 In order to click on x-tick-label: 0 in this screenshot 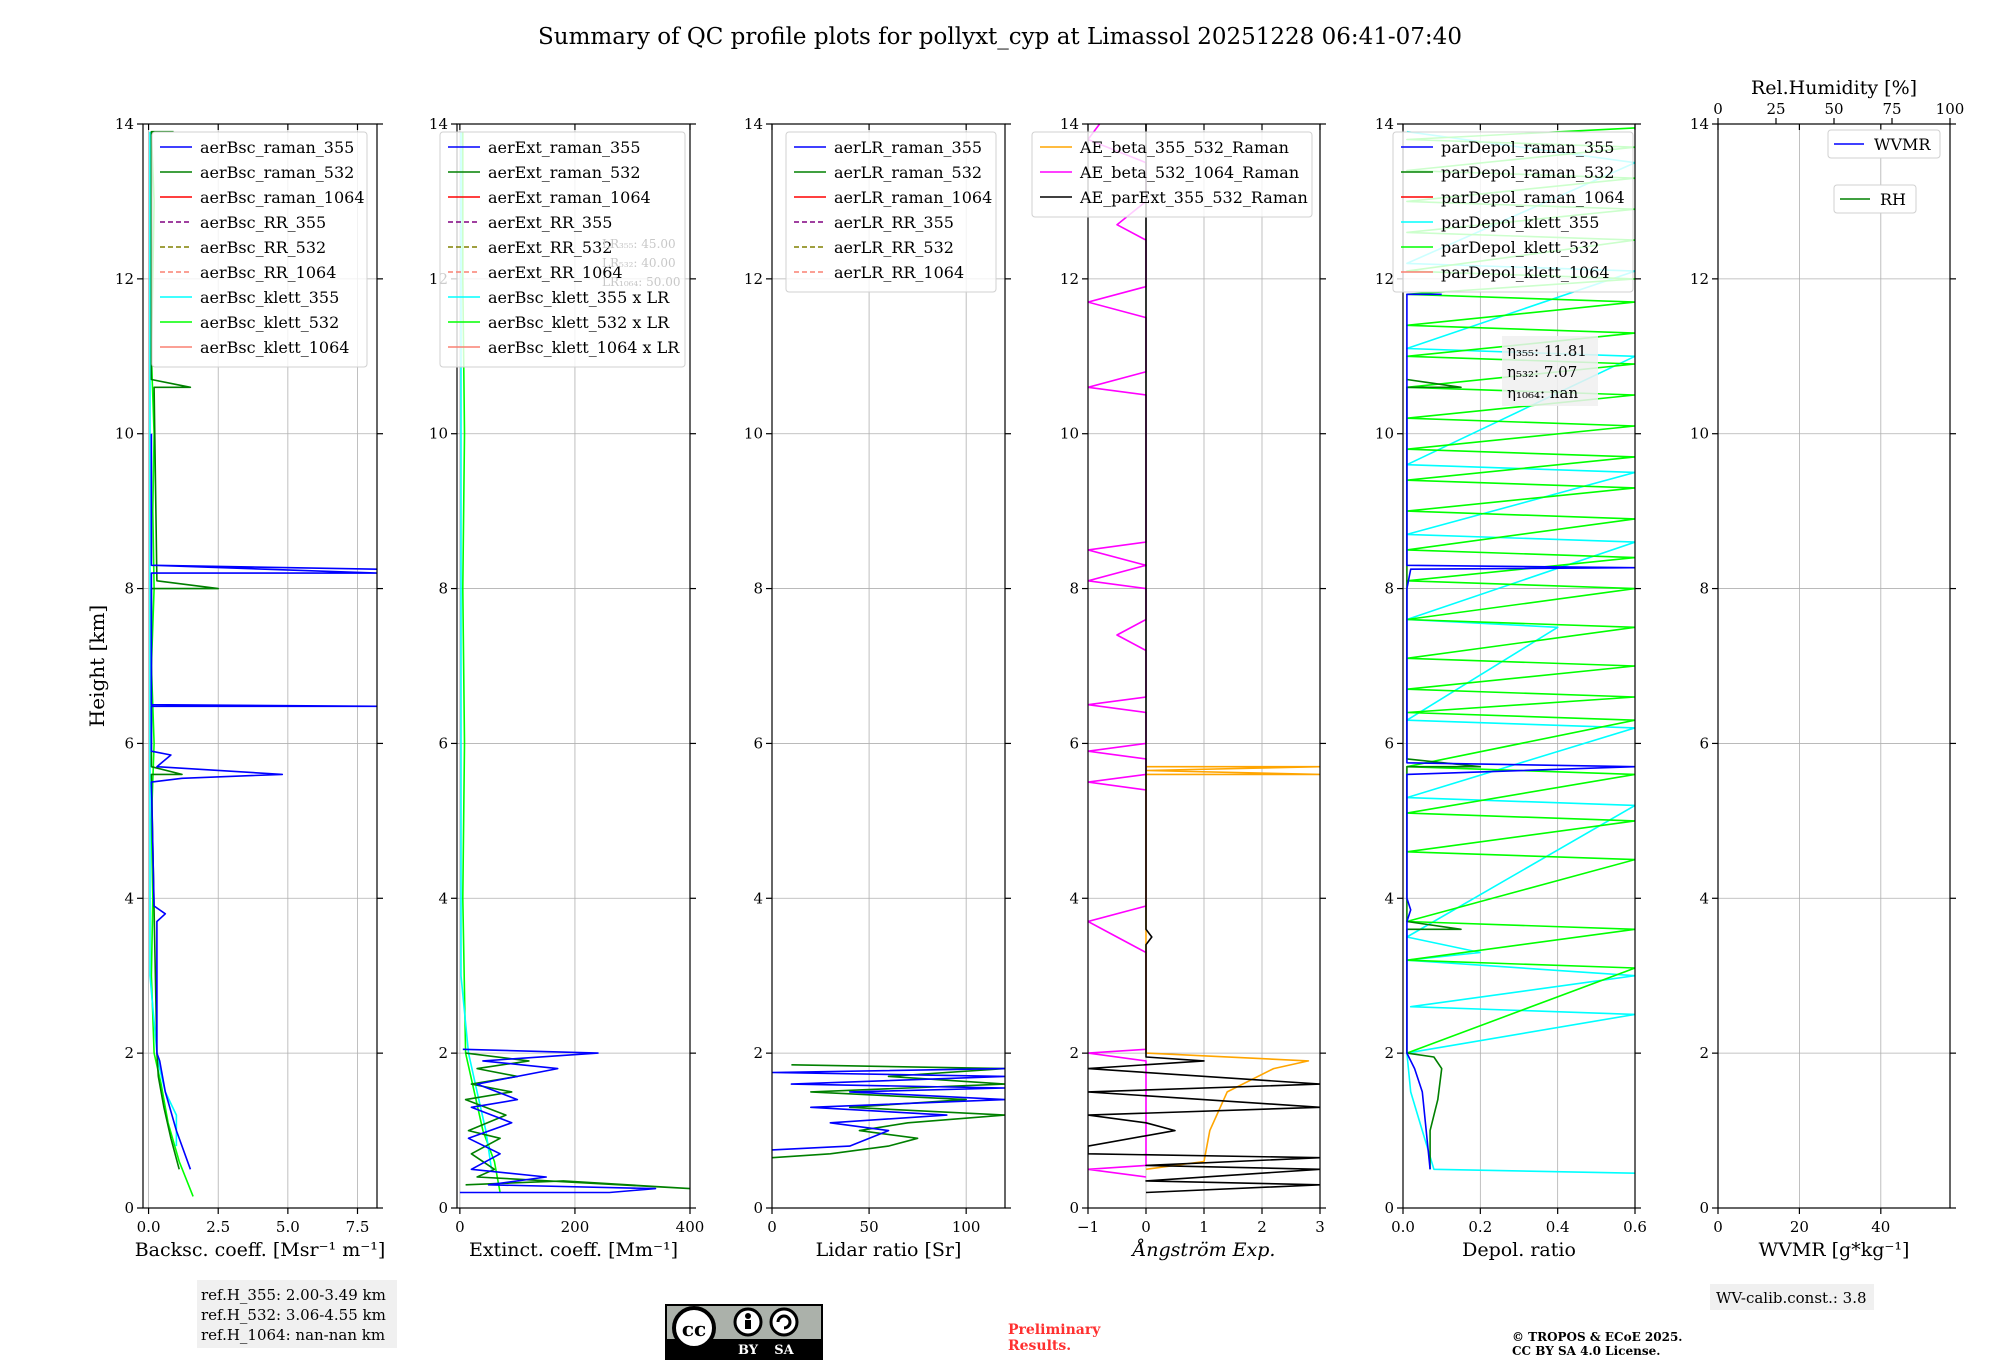, I will do `click(772, 1227)`.